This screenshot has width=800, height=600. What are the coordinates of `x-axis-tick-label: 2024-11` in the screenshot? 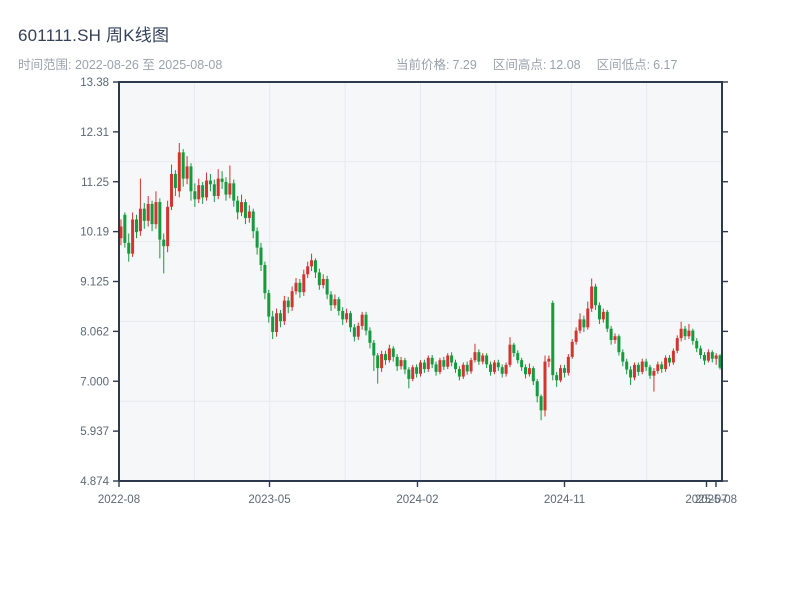 It's located at (564, 500).